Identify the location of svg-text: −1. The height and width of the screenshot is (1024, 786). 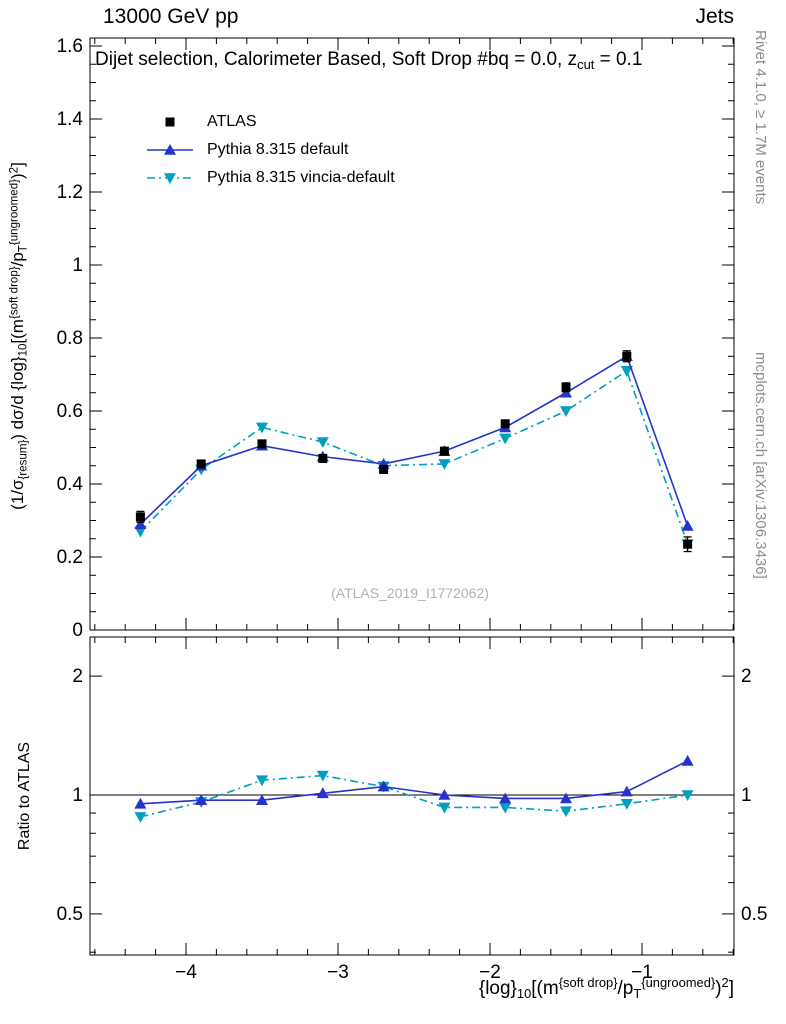
(642, 972).